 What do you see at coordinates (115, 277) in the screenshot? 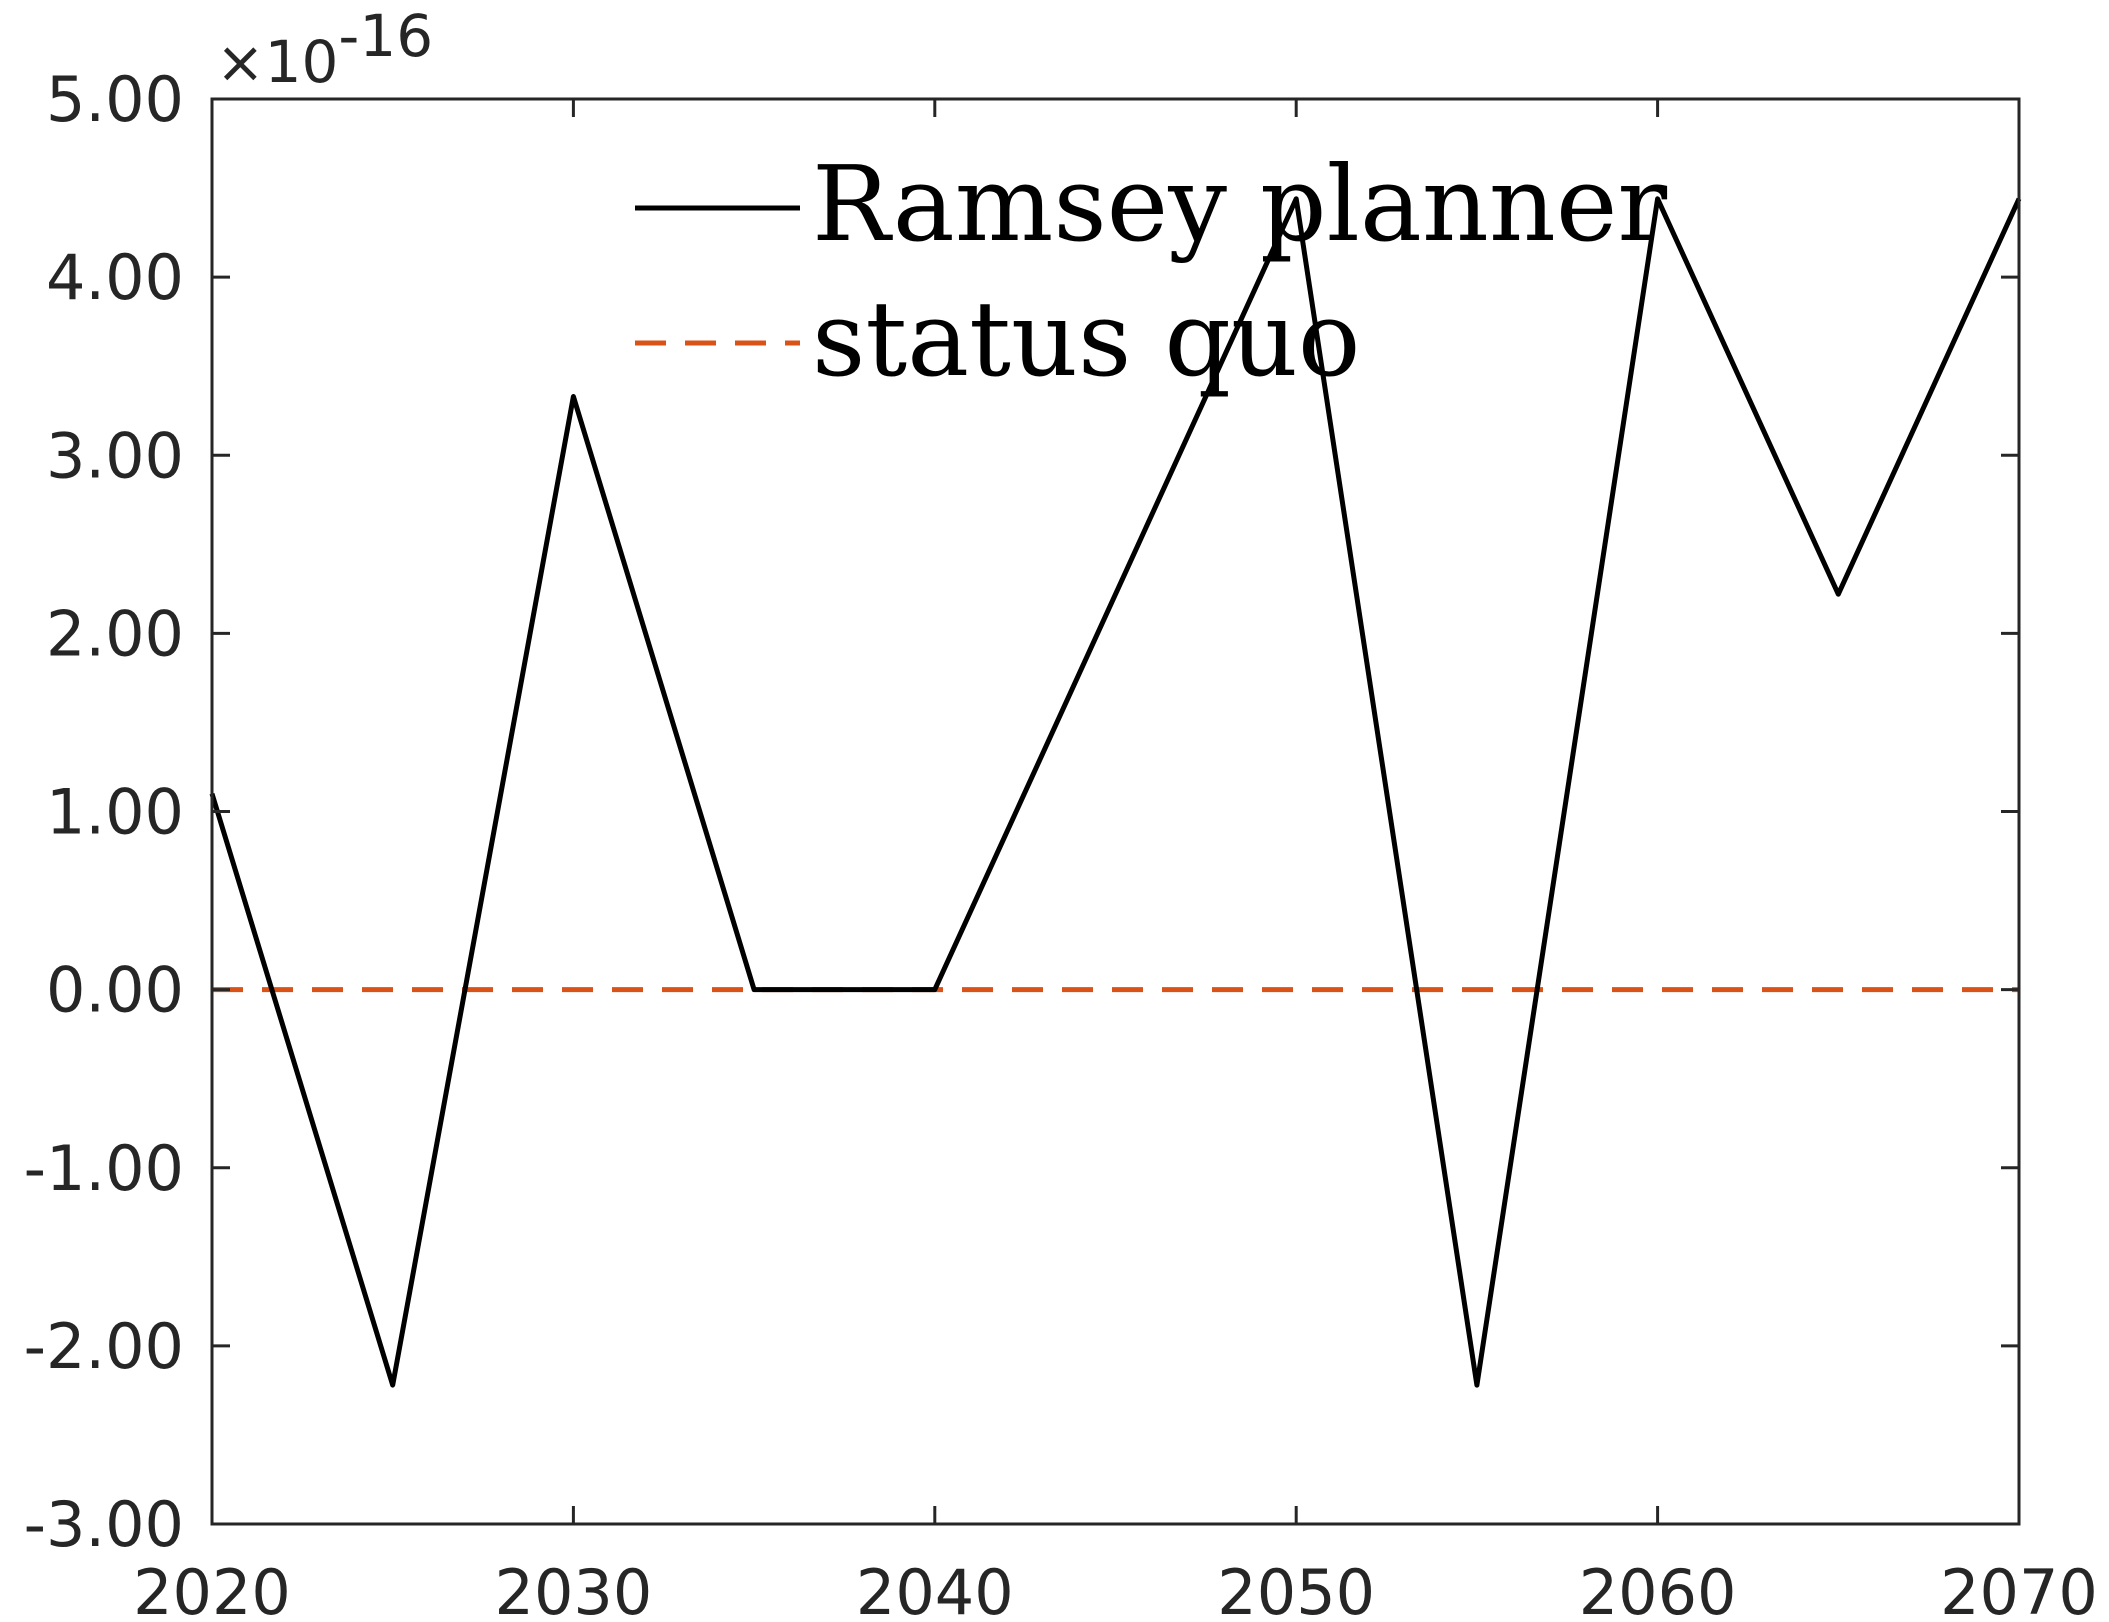
I see `y-tick-label-1: 4.00` at bounding box center [115, 277].